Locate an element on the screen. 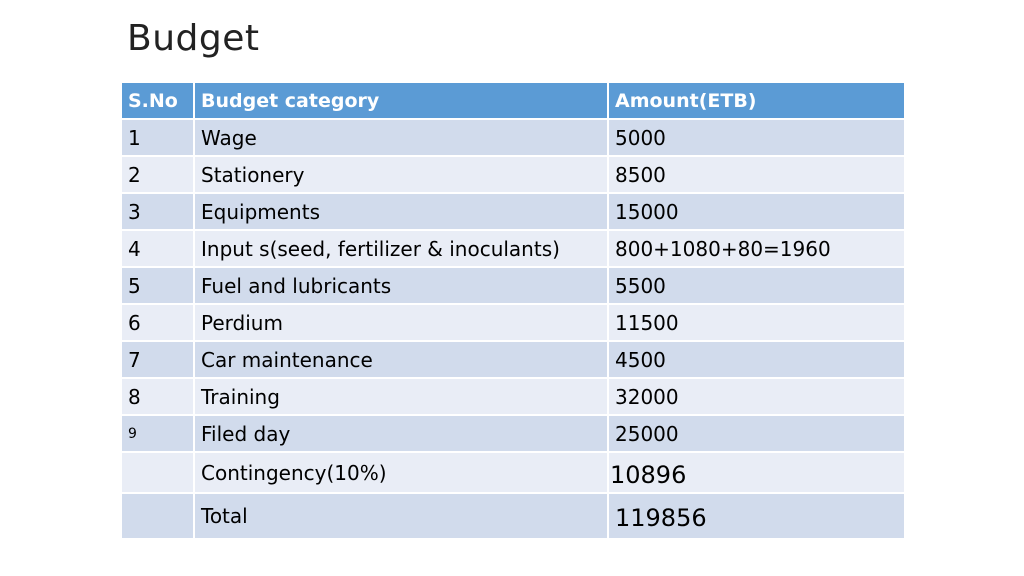 The height and width of the screenshot is (576, 1024). table-header-row: S.No Budget category Amount(ETB) is located at coordinates (513, 100).